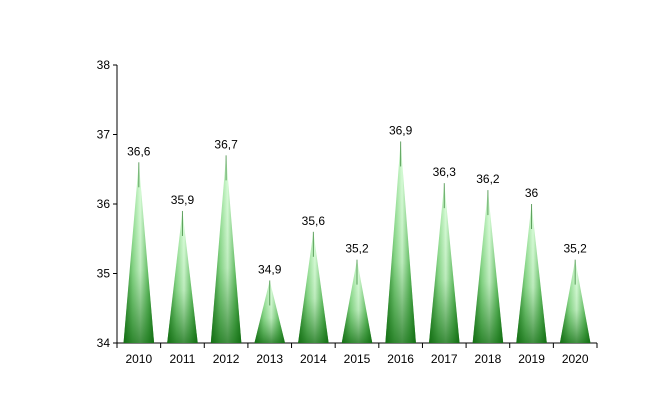  Describe the element at coordinates (270, 269) in the screenshot. I see `data-label: 34,9` at that location.